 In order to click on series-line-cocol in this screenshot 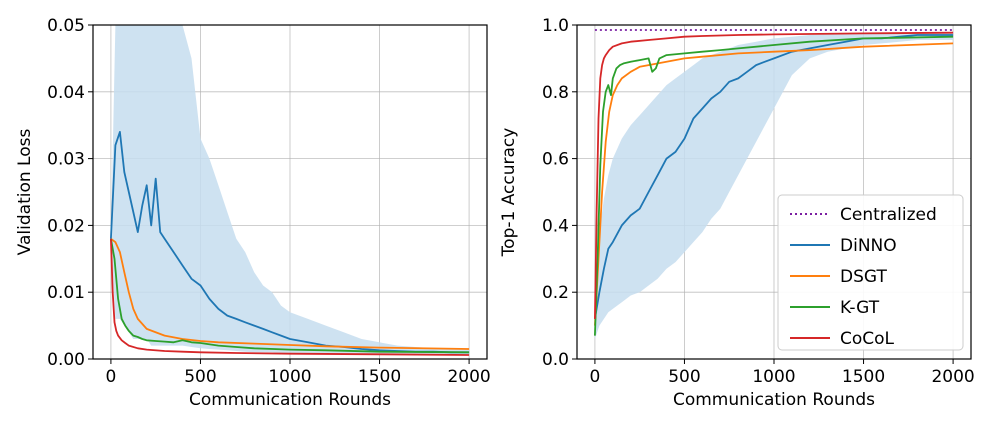, I will do `click(290, 297)`.